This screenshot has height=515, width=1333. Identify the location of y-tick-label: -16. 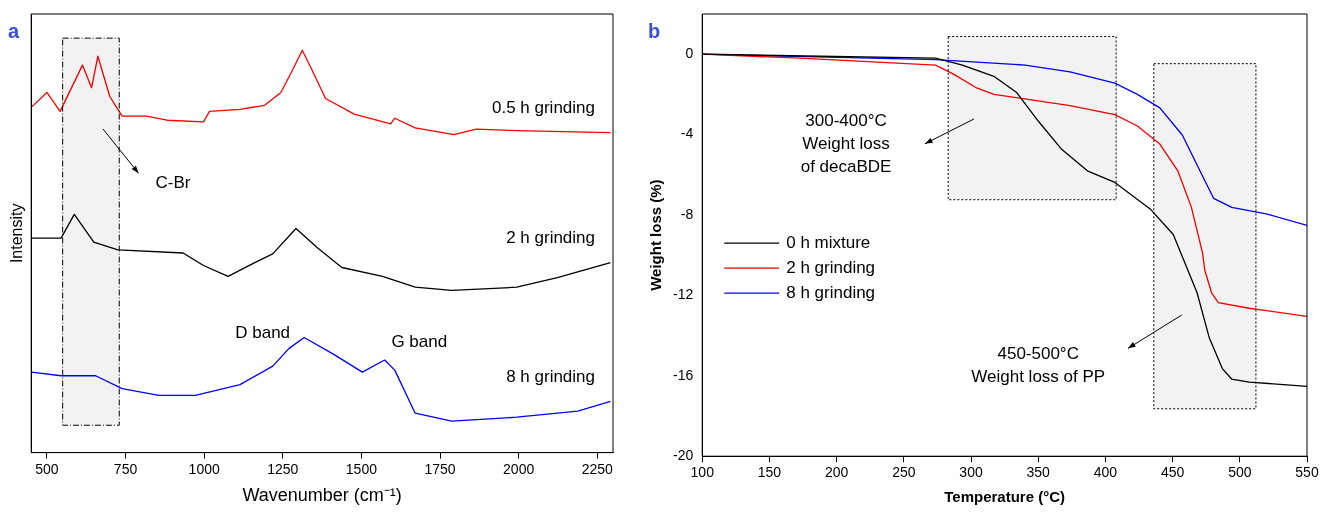
(683, 374).